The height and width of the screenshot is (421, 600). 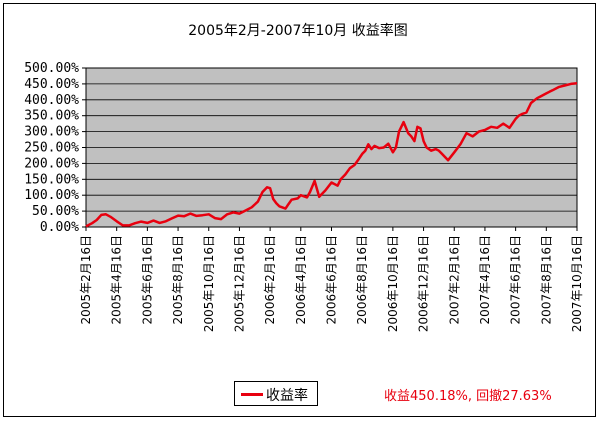 I want to click on y-tick-label: 250.00%, so click(x=51, y=148).